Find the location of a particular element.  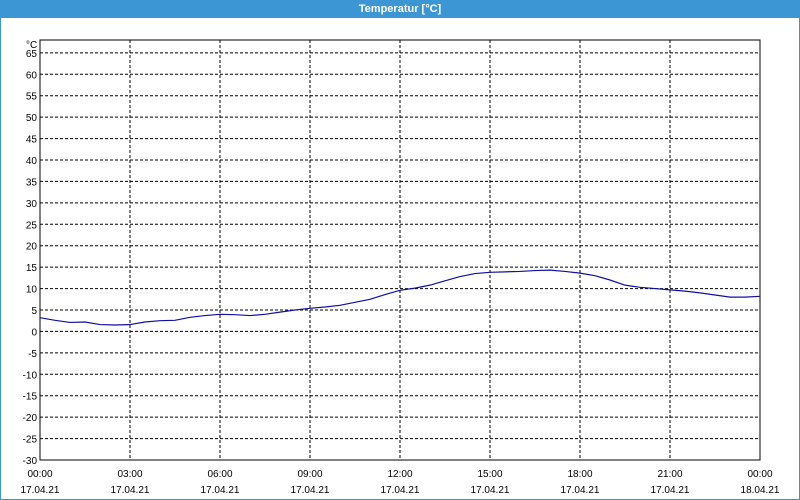

y-axis-unit-label: °C is located at coordinates (31, 45).